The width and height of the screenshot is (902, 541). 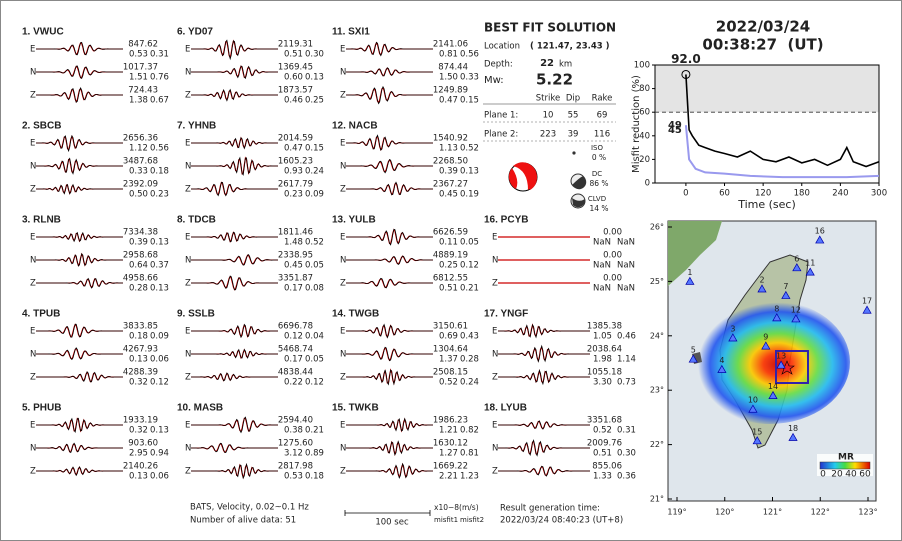 What do you see at coordinates (626, 477) in the screenshot?
I see `misfit2: 0.36` at bounding box center [626, 477].